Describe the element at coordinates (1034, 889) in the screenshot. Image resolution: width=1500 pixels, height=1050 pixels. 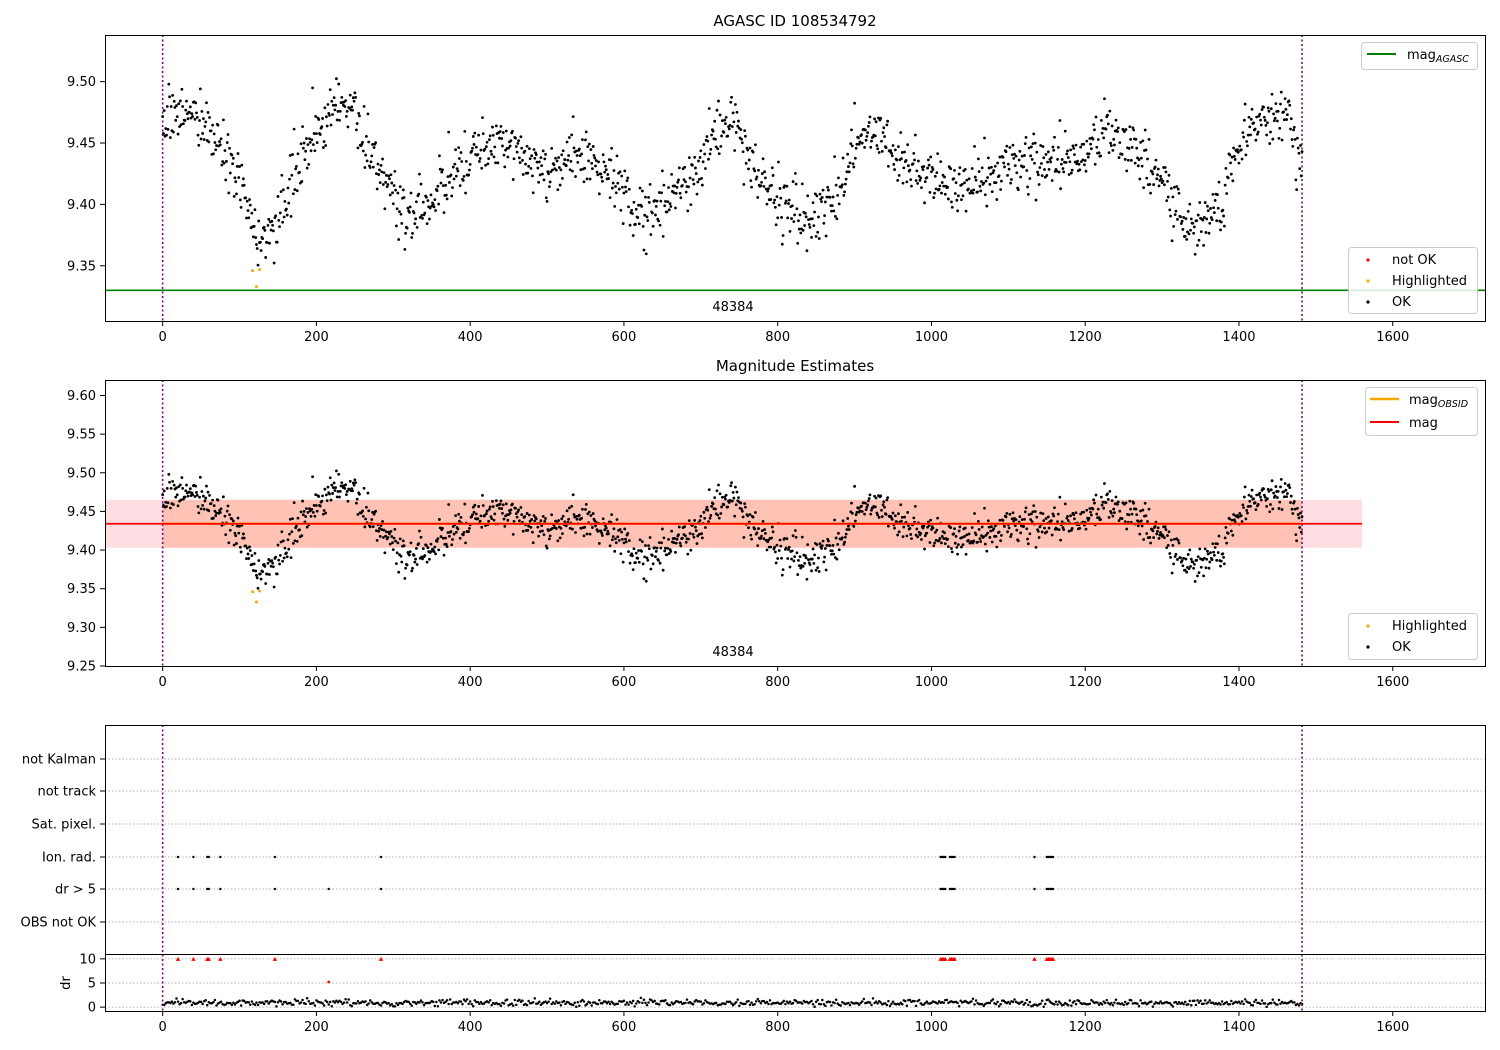
I see `flag-point` at that location.